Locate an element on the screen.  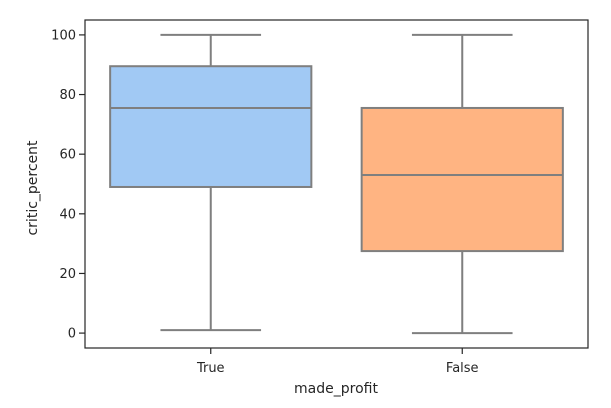
y-tick-label: 40 is located at coordinates (67, 214).